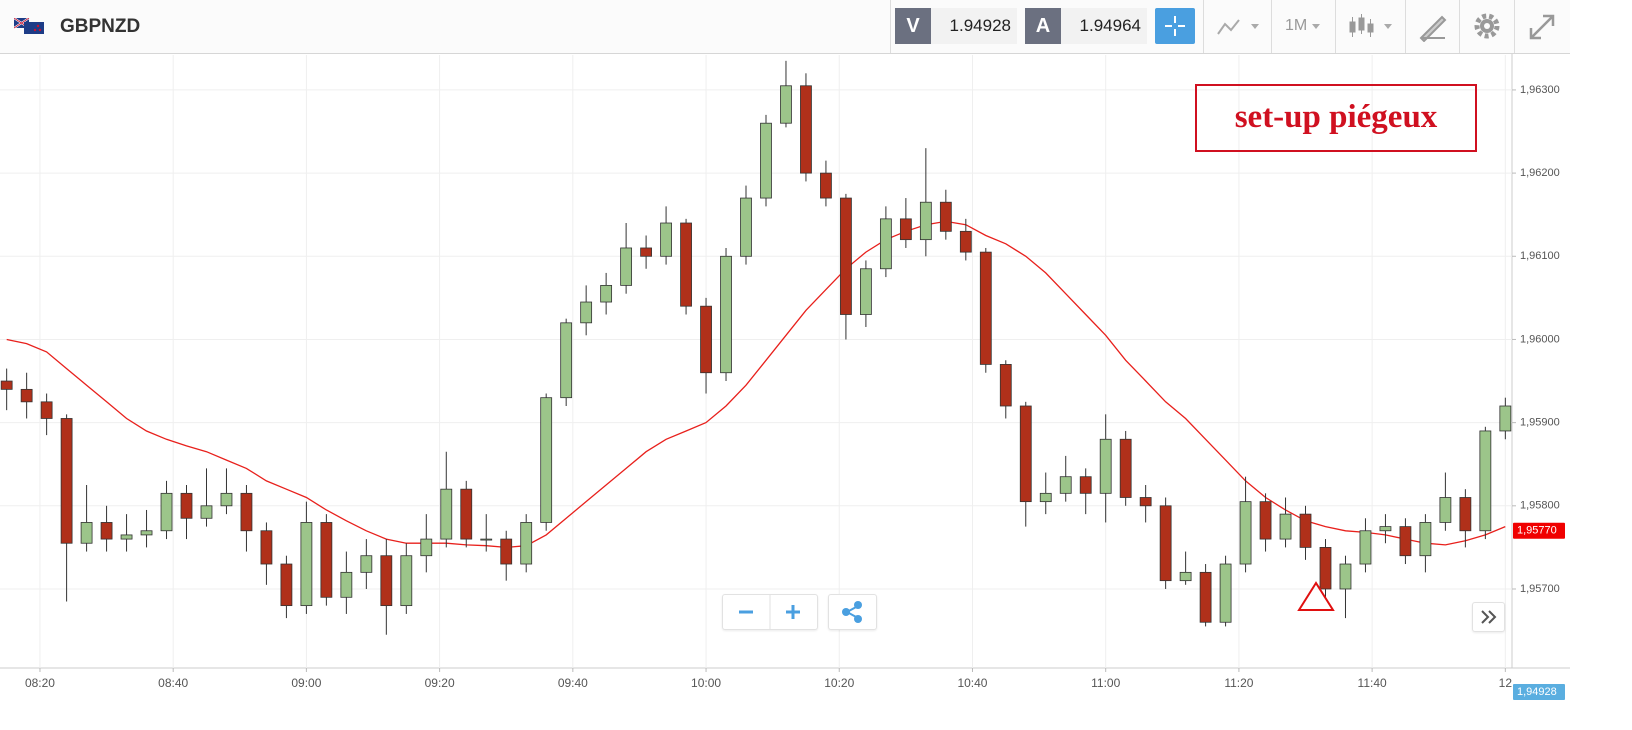  I want to click on annotation: set-up piégeux, so click(1336, 118).